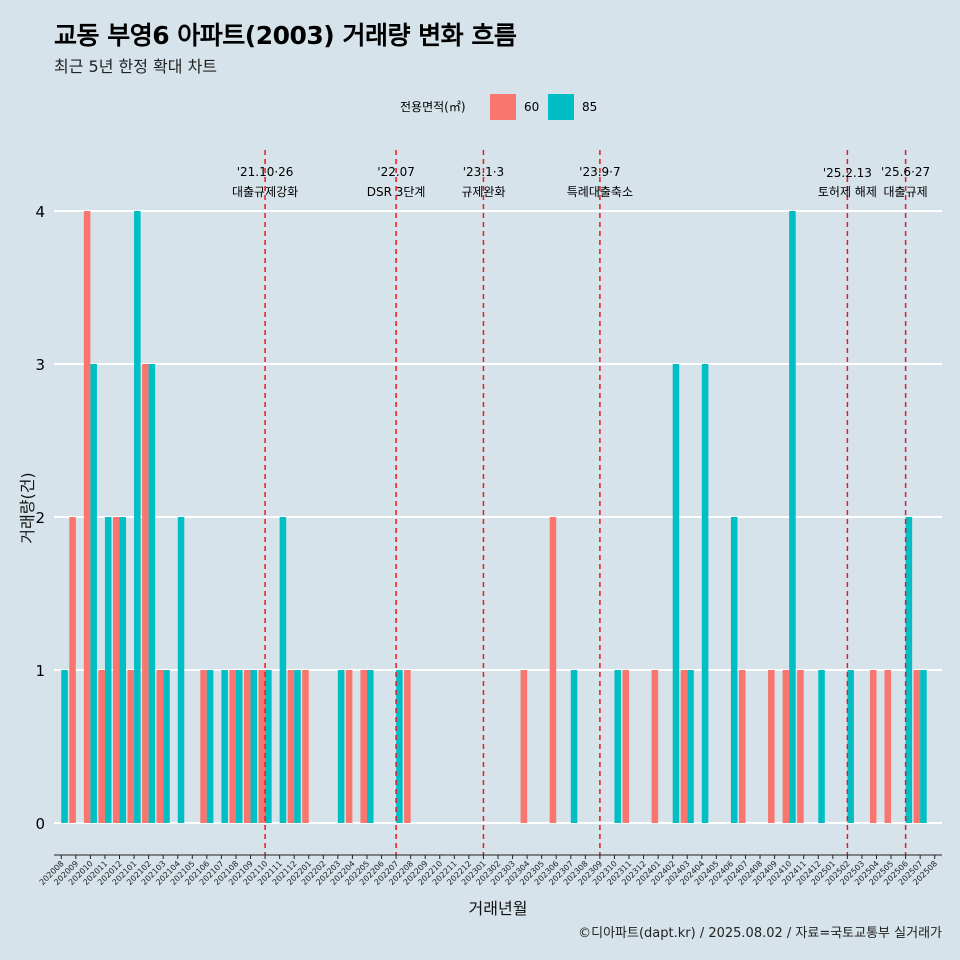 This screenshot has width=960, height=960. Describe the element at coordinates (40, 212) in the screenshot. I see `y-tick-label: 4` at that location.